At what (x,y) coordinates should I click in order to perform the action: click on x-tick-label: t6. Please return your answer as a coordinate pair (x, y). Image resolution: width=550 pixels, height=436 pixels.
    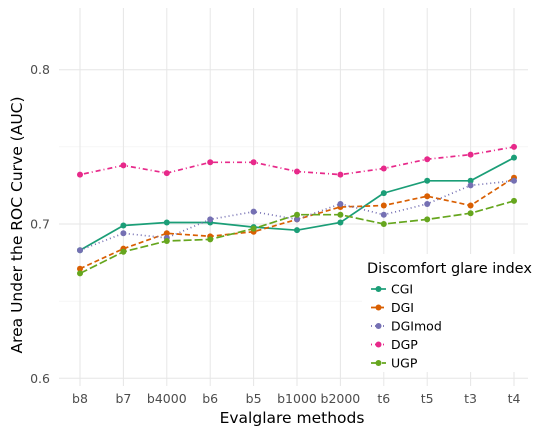
    Looking at the image, I should click on (383, 398).